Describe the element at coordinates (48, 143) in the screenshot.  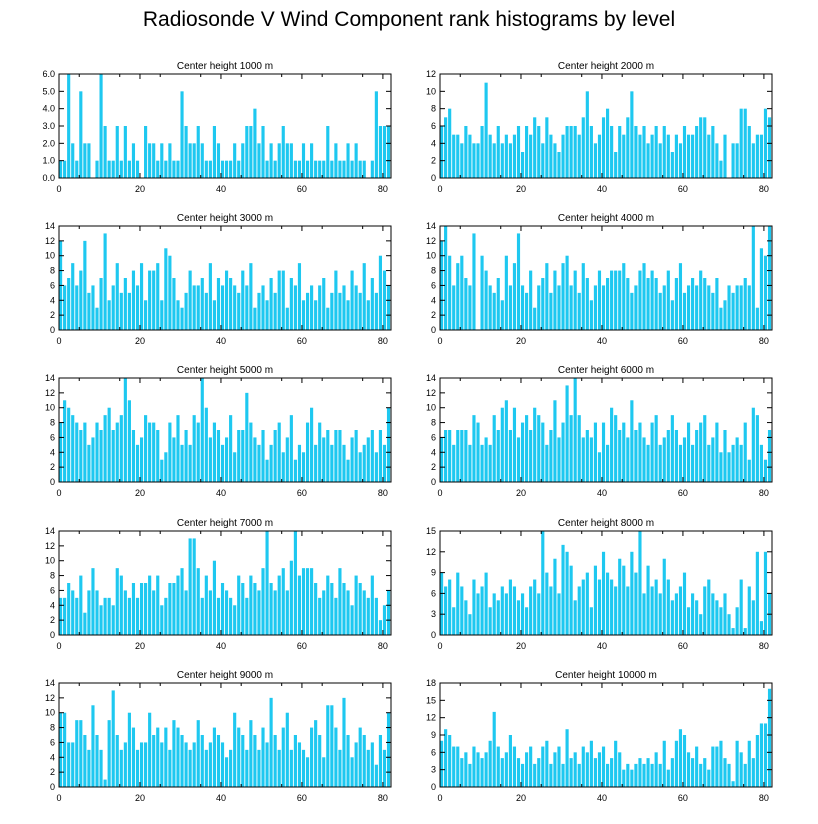
I see `y-tick-label: 2.0` at that location.